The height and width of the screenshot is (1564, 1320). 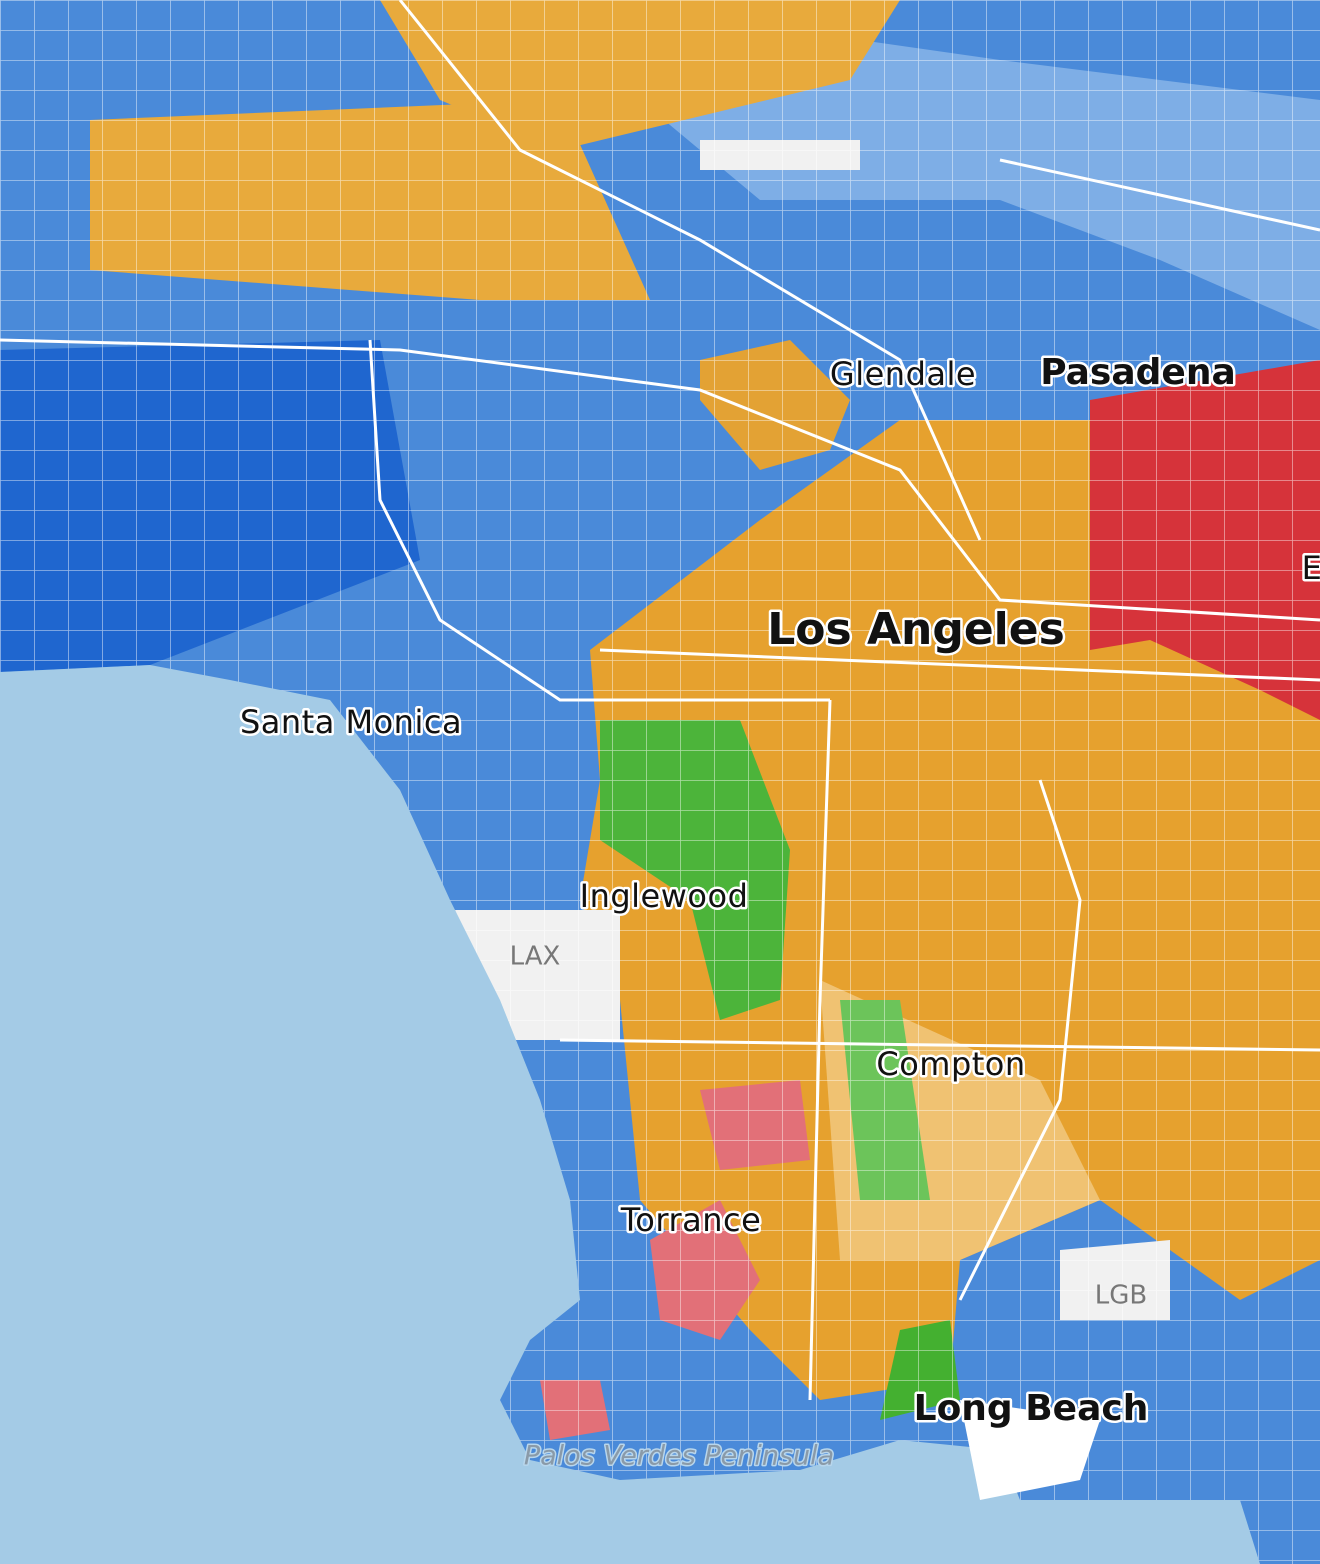 I want to click on place-label: Long Beach, so click(x=1031, y=1408).